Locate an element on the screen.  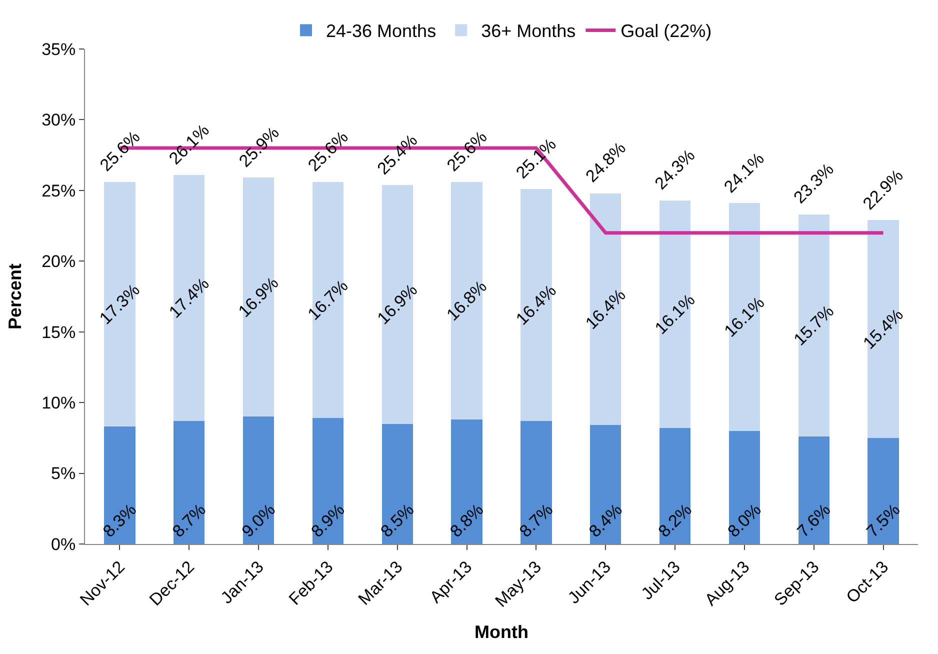
x-axis-title: Month is located at coordinates (501, 632).